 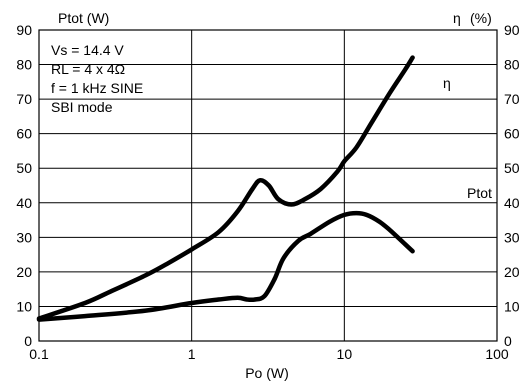 What do you see at coordinates (24, 237) in the screenshot?
I see `left-y-tick-label: 30` at bounding box center [24, 237].